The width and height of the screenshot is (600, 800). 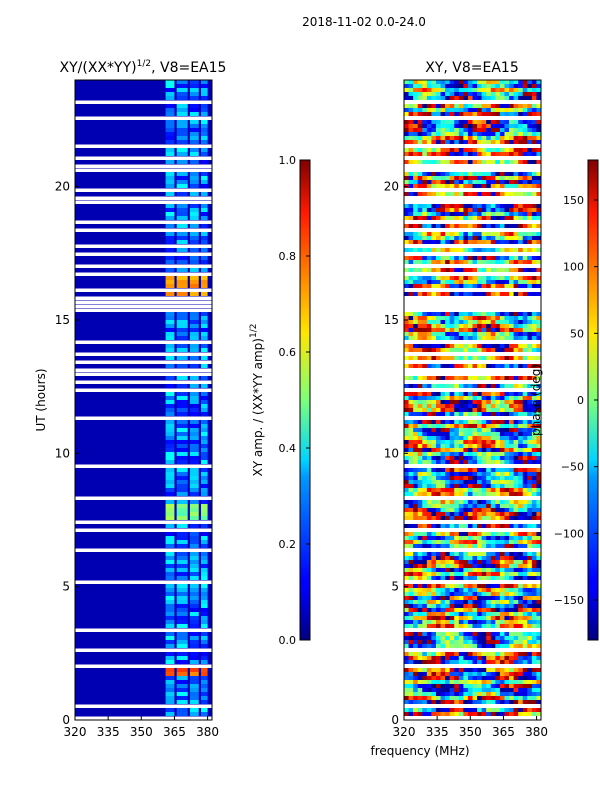 I want to click on x-tick-label: 335, so click(x=437, y=732).